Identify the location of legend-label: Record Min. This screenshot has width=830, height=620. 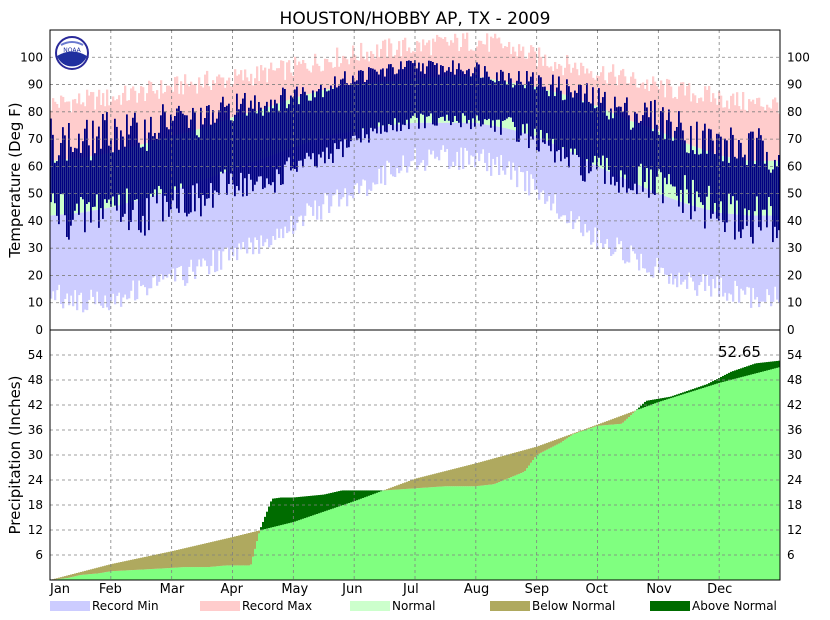
(125, 606).